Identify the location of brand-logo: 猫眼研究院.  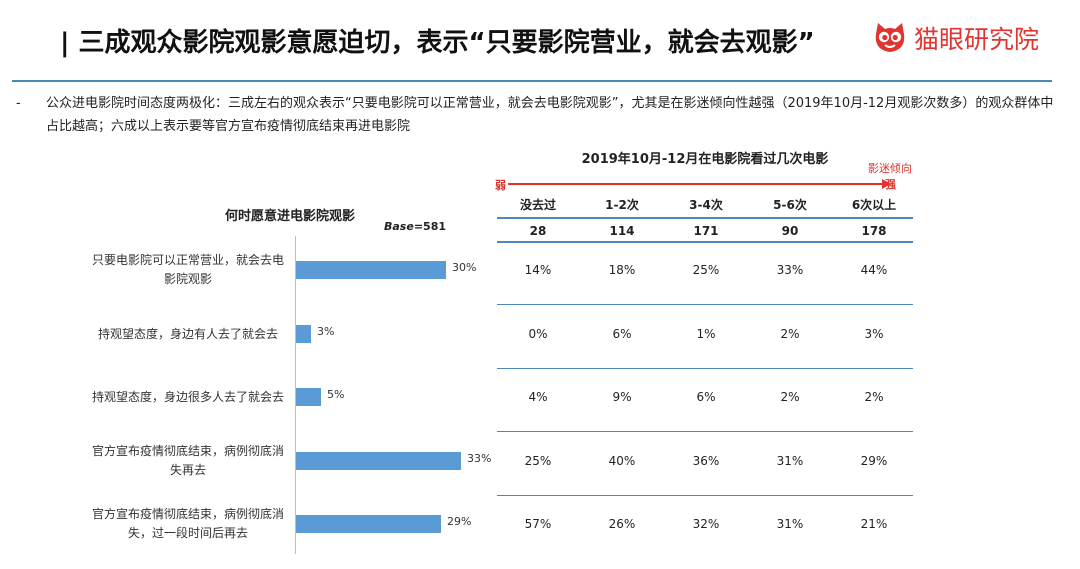
(955, 38).